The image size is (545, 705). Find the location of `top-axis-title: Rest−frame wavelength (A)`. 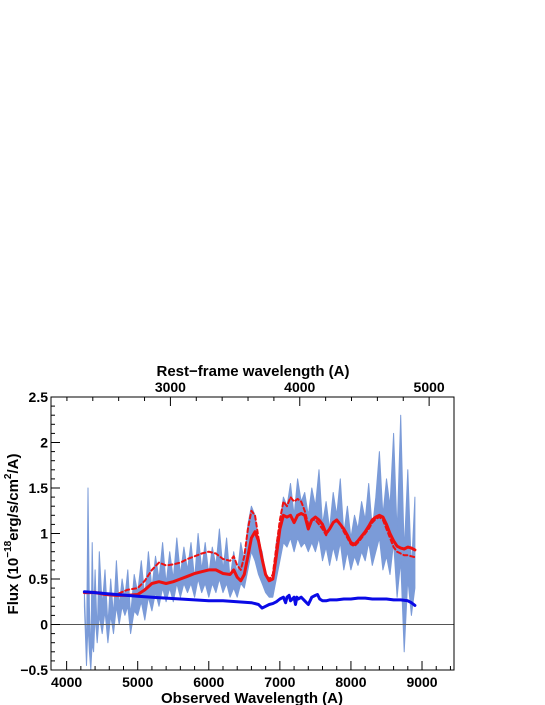

top-axis-title: Rest−frame wavelength (A) is located at coordinates (253, 371).